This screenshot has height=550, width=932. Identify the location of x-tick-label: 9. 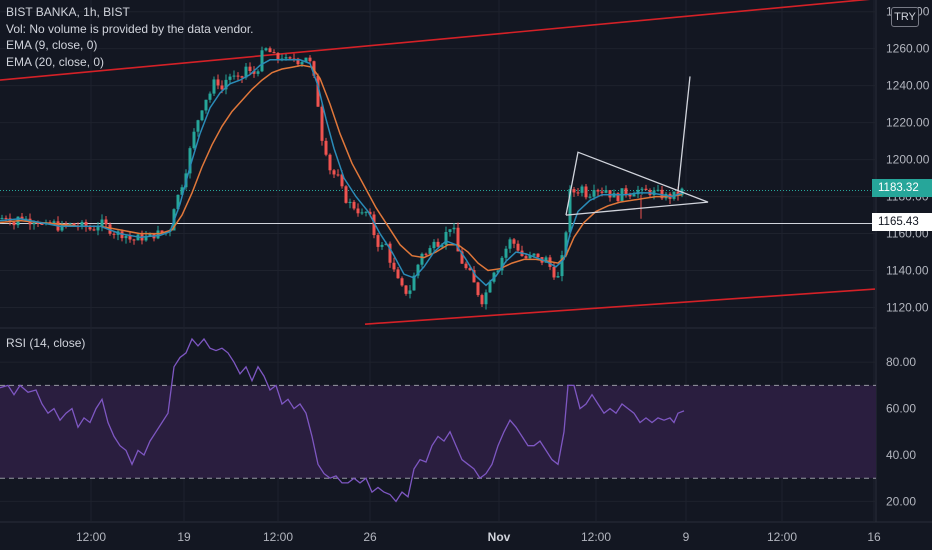
(686, 537).